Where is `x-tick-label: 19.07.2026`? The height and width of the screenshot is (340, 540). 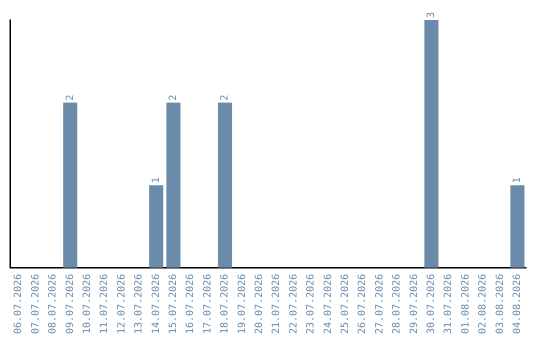
x-tick-label: 19.07.2026 is located at coordinates (242, 304).